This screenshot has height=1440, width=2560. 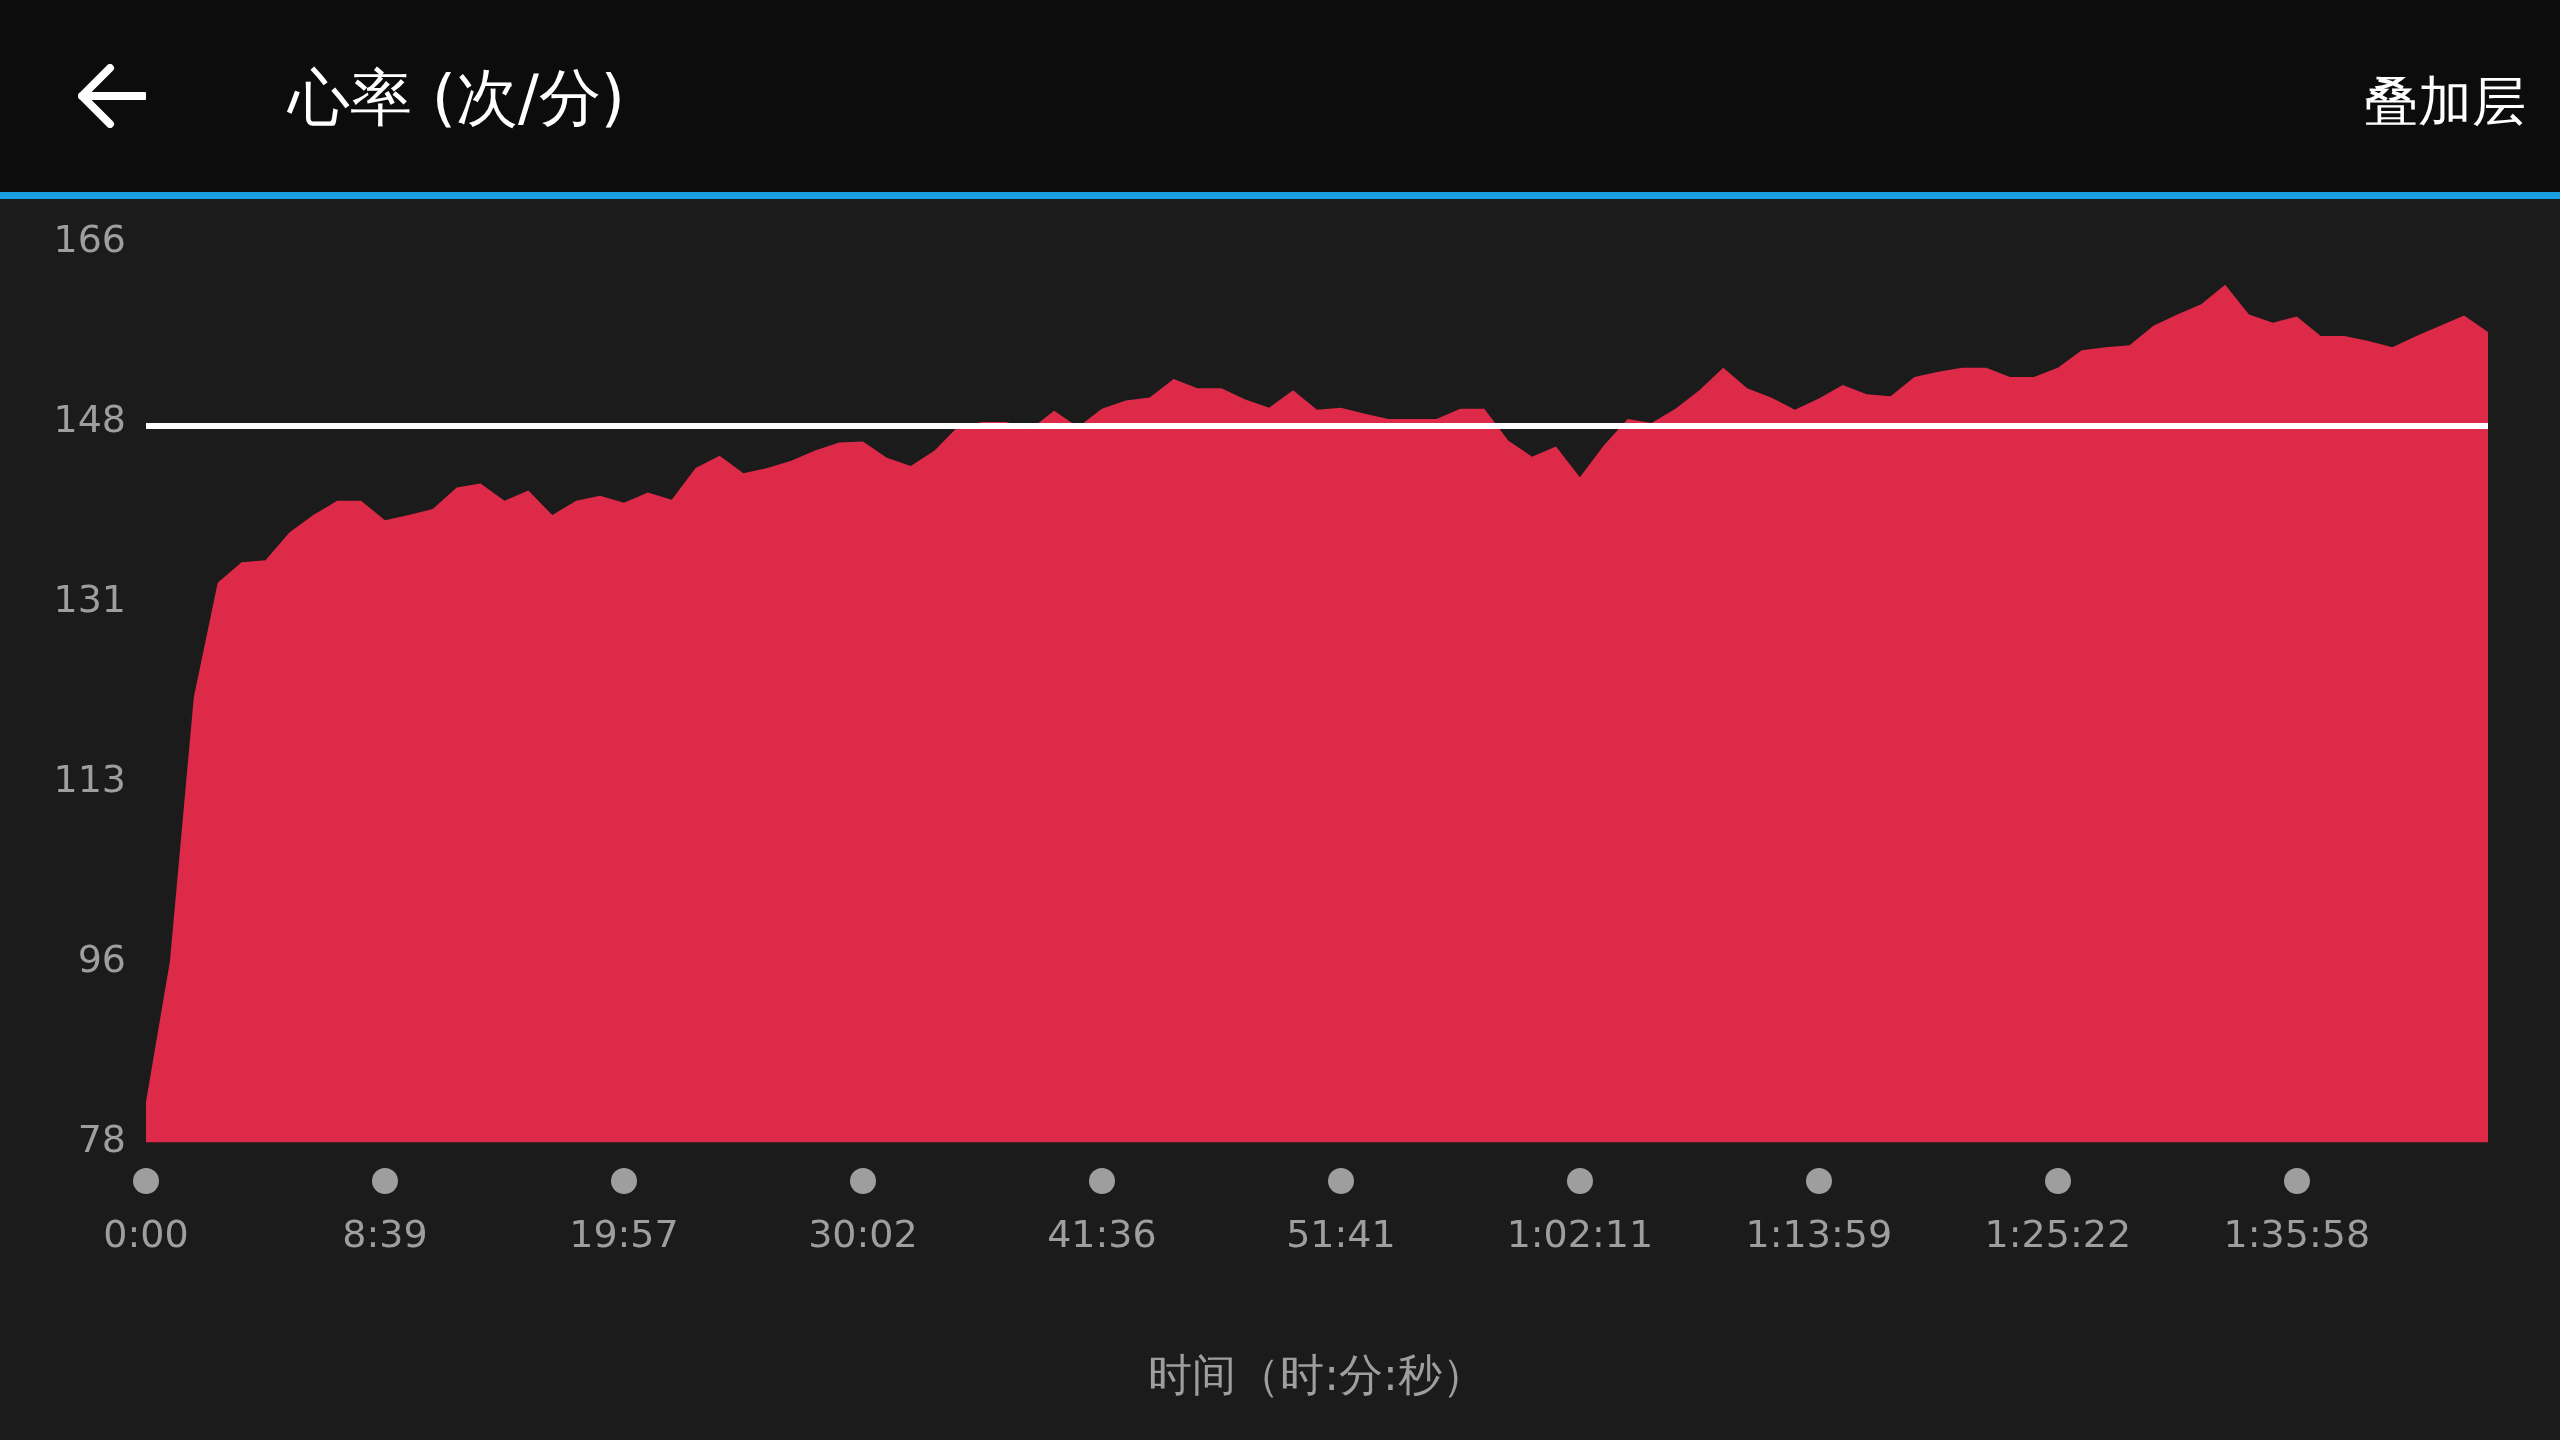 What do you see at coordinates (89, 779) in the screenshot?
I see `y-tick-label: 113` at bounding box center [89, 779].